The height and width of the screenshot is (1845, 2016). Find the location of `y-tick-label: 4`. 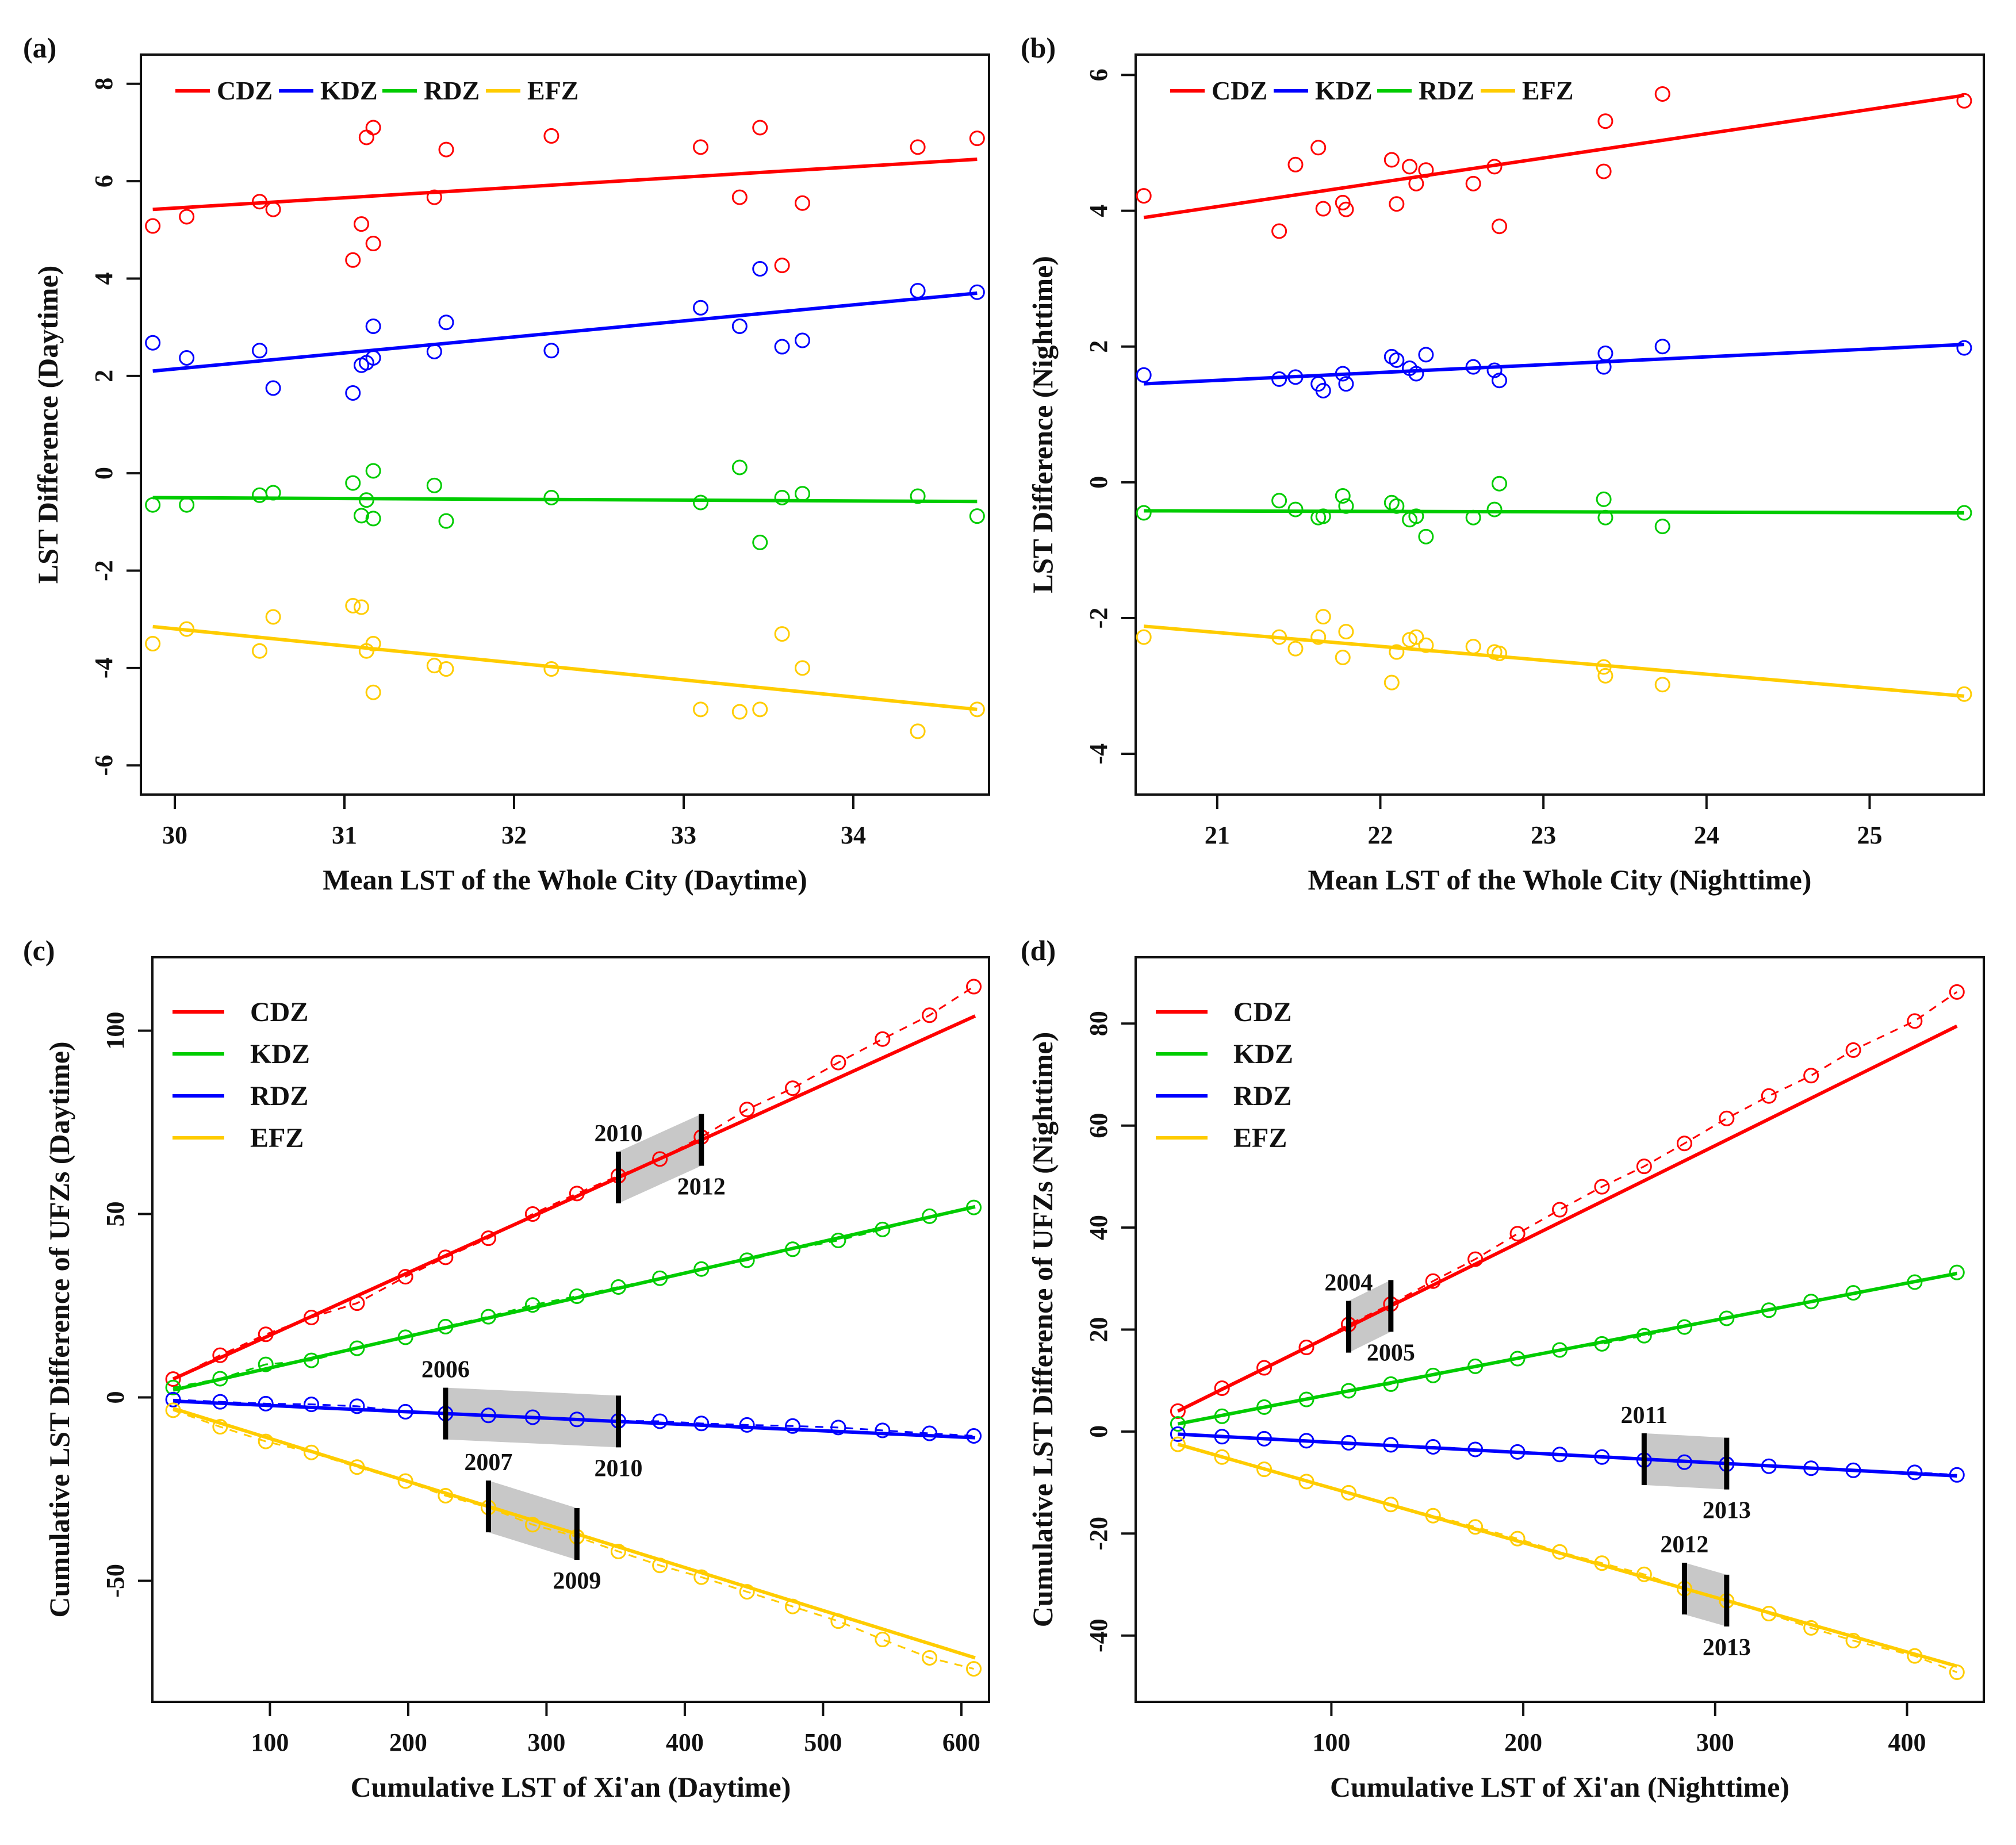

y-tick-label: 4 is located at coordinates (1098, 211).